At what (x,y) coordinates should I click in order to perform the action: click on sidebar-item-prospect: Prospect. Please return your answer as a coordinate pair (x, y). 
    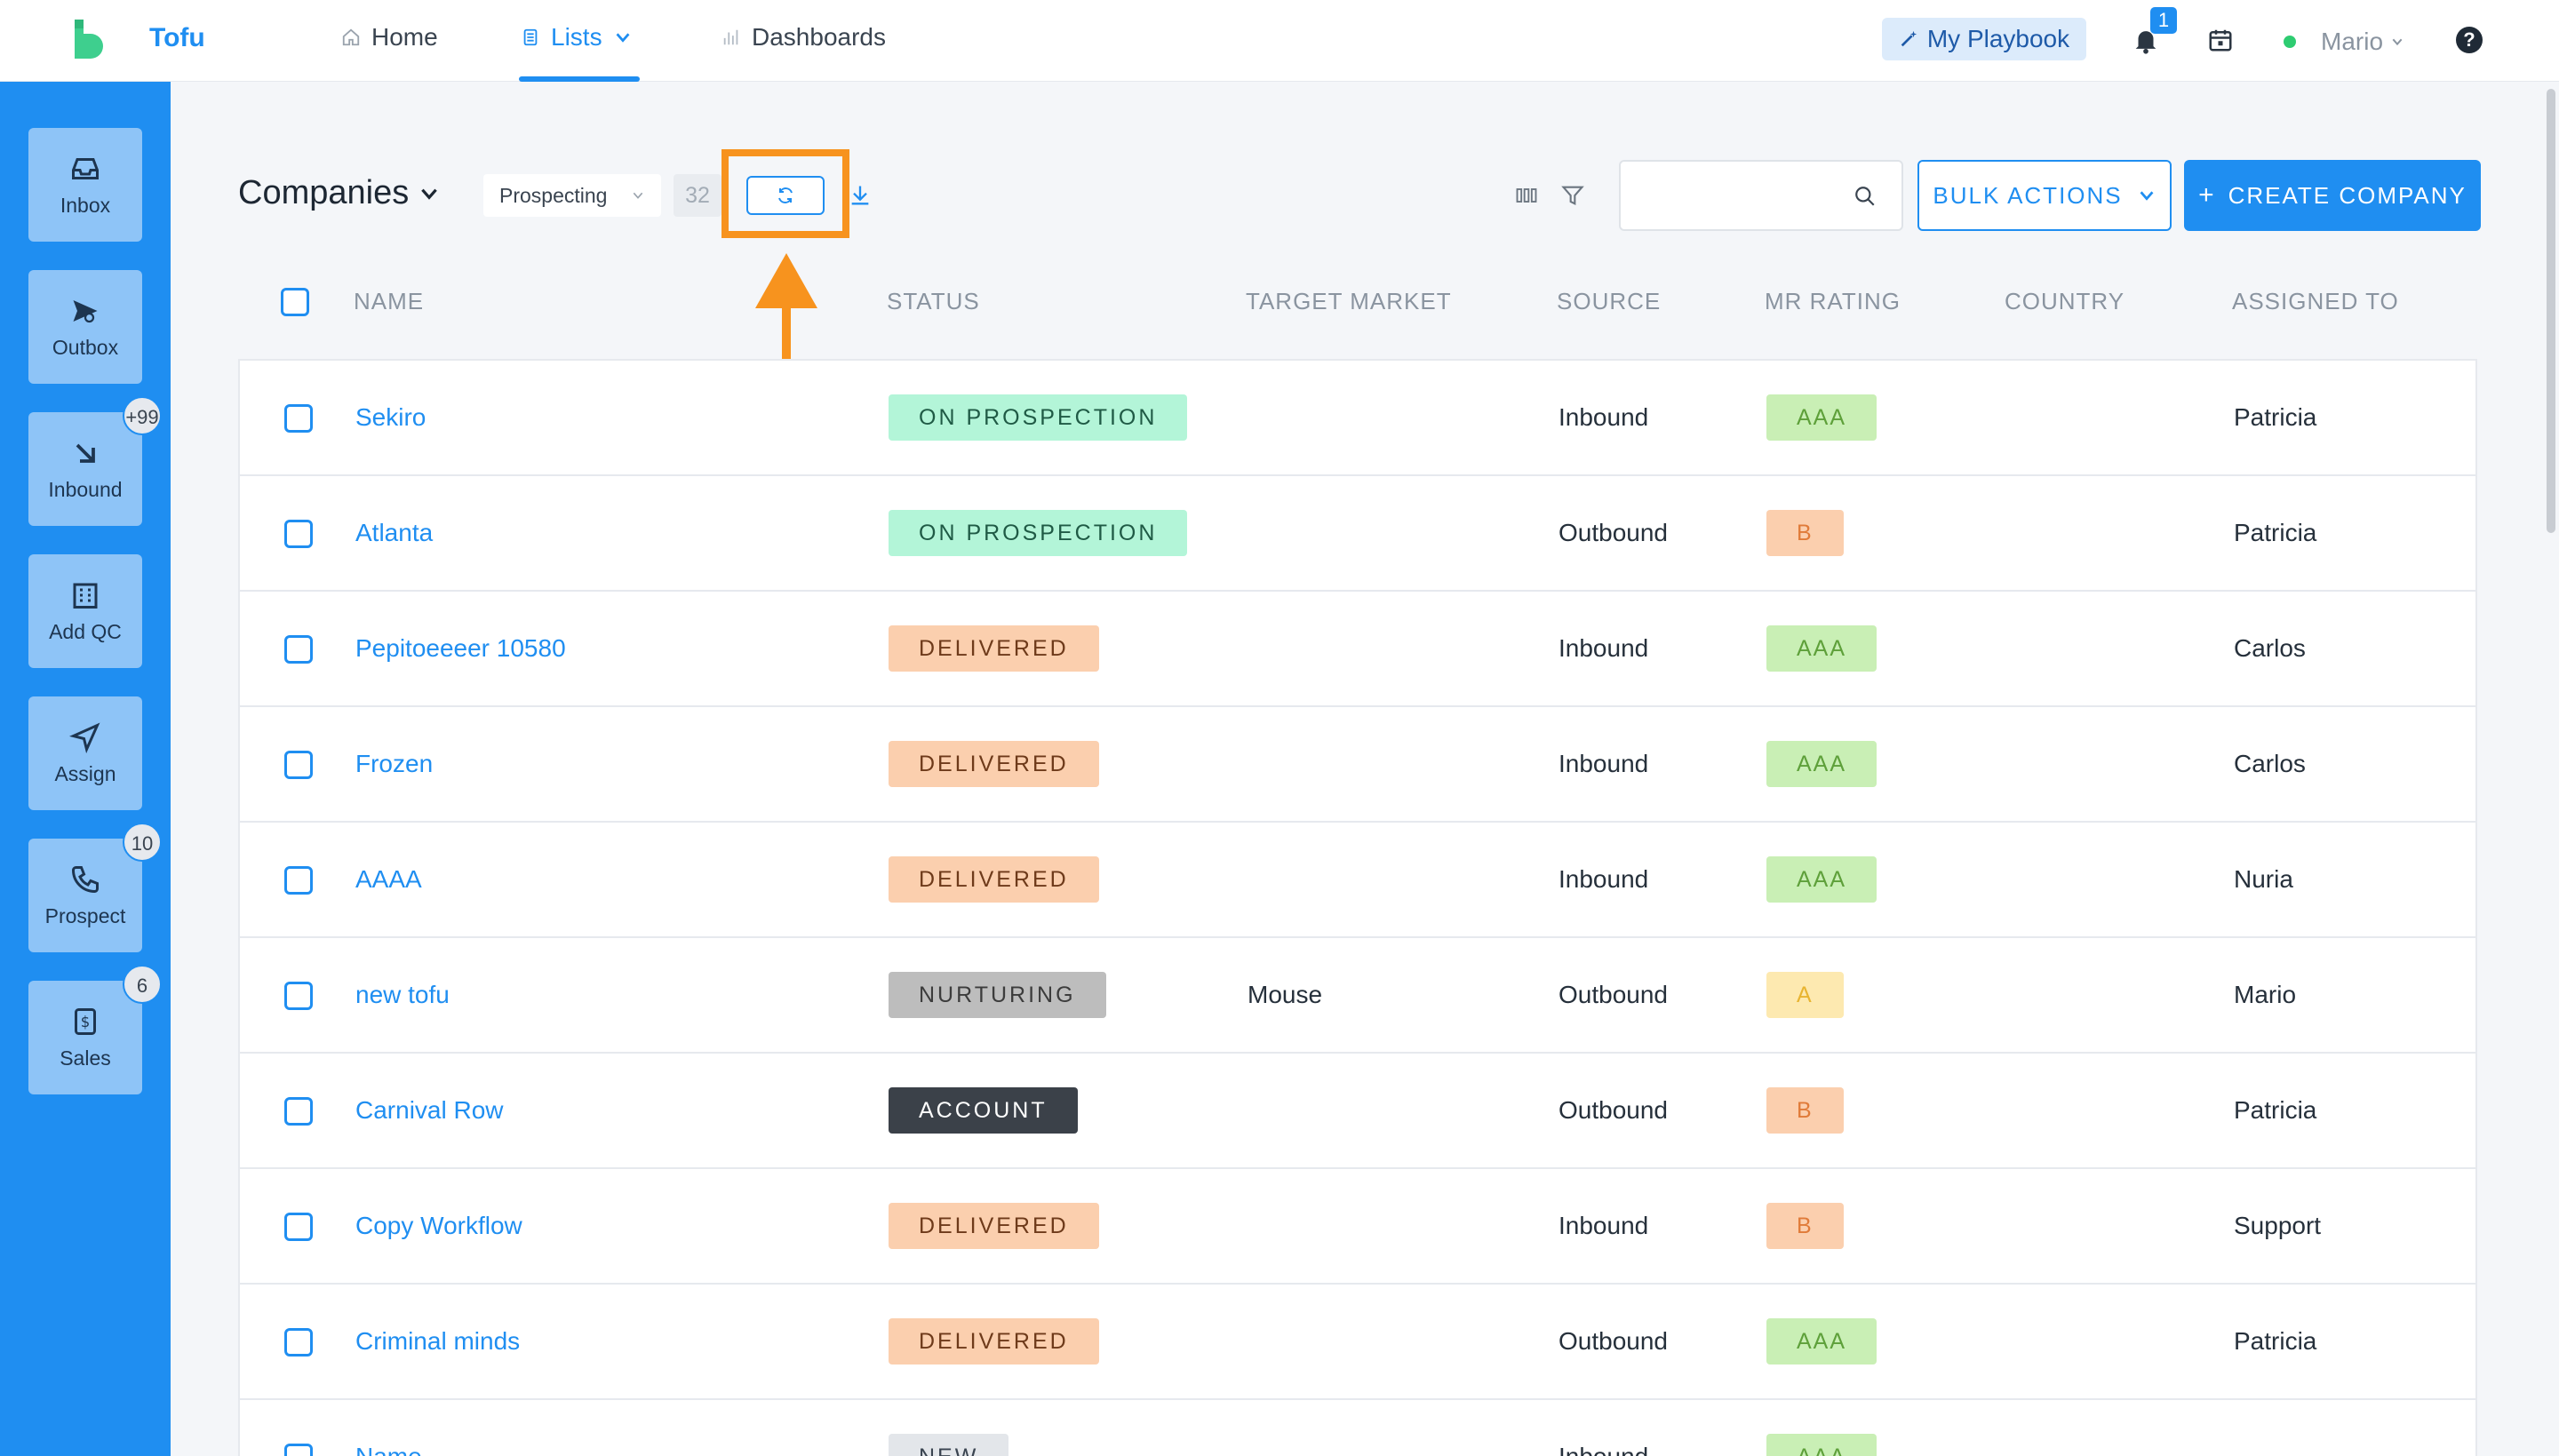
    Looking at the image, I should click on (85, 895).